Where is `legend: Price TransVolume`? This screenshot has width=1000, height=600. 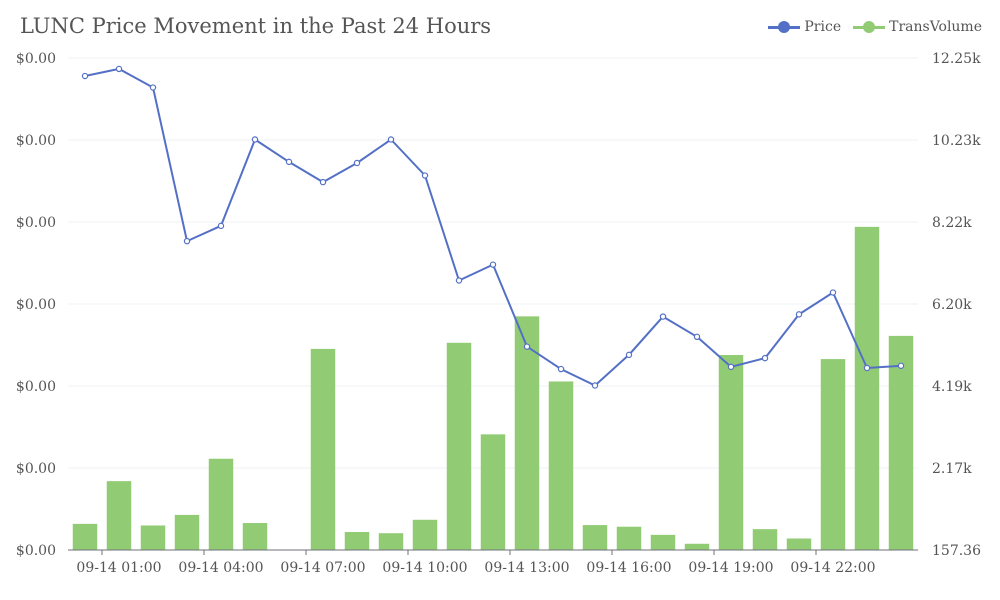
legend: Price TransVolume is located at coordinates (875, 27).